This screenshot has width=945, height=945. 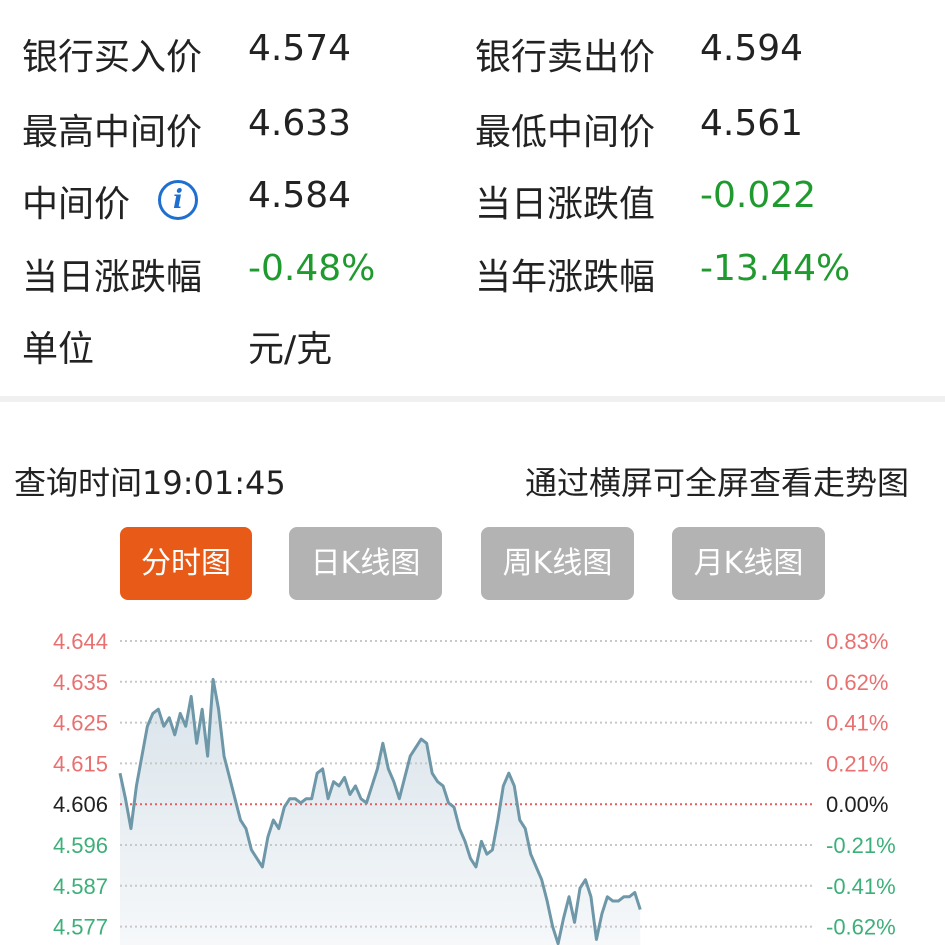 What do you see at coordinates (748, 563) in the screenshot?
I see `tab-monthly-k: 月K线图` at bounding box center [748, 563].